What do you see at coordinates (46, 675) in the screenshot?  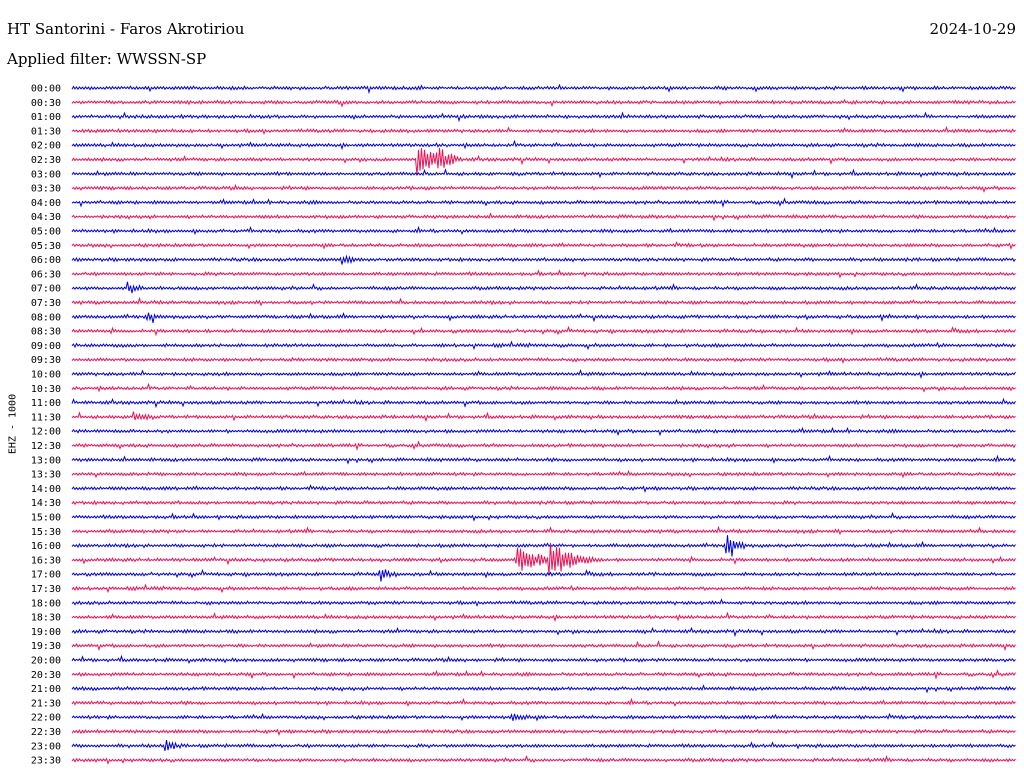 I see `time-label: 20:30` at bounding box center [46, 675].